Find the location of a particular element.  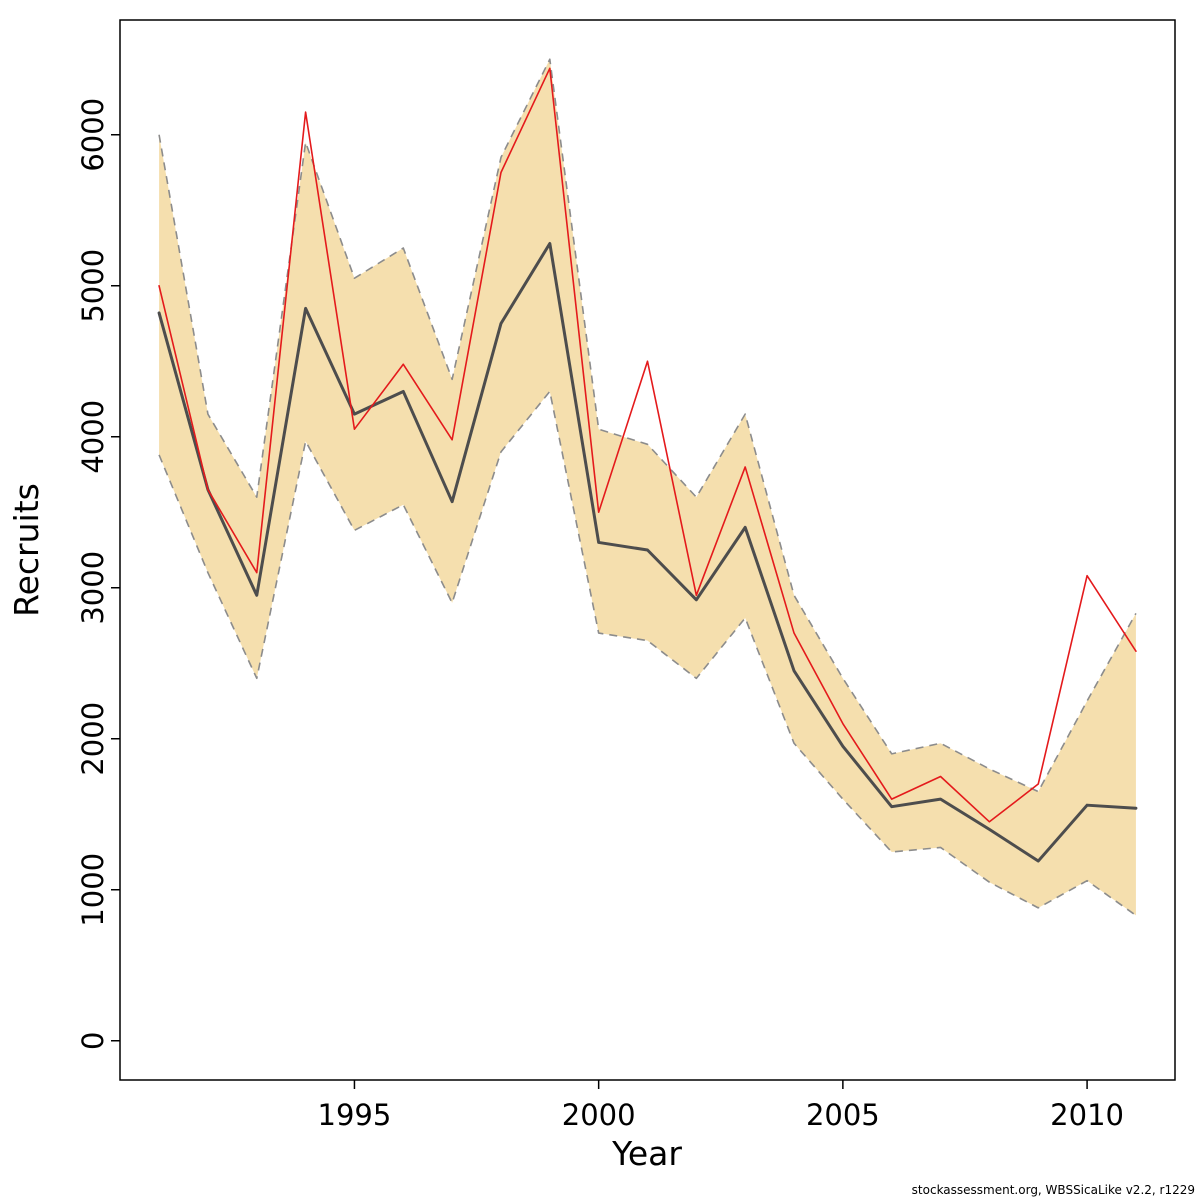

y-tick-label: 0 is located at coordinates (93, 1041).